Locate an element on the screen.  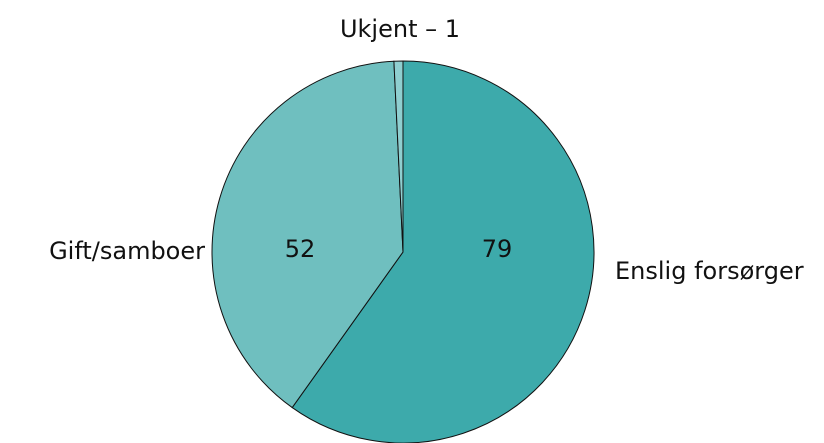
value-label: 79 is located at coordinates (497, 249).